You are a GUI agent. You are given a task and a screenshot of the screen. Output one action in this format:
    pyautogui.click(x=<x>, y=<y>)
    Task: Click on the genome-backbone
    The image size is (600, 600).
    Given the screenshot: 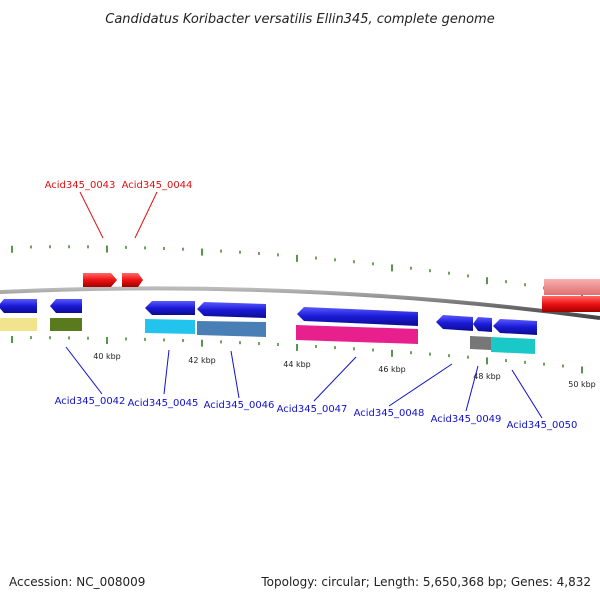 What is the action you would take?
    pyautogui.click(x=300, y=303)
    